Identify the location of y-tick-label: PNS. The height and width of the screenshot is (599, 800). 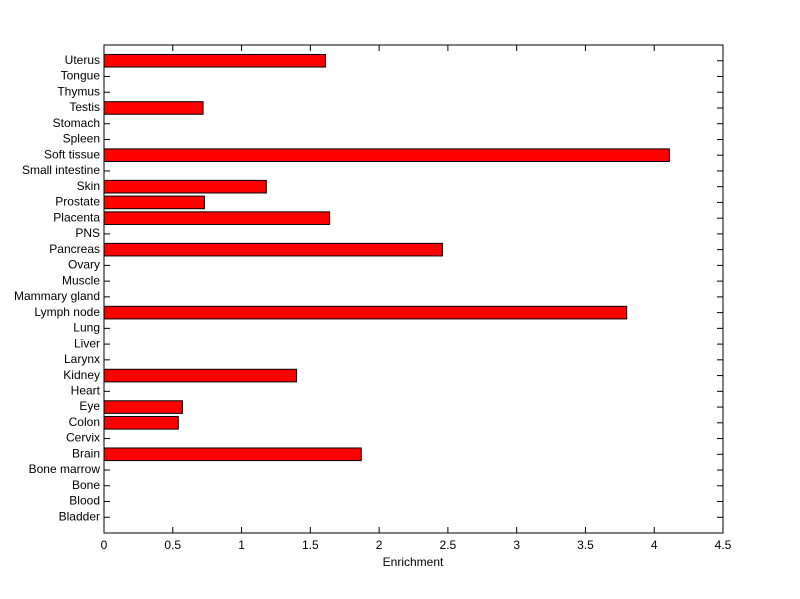
(87, 233).